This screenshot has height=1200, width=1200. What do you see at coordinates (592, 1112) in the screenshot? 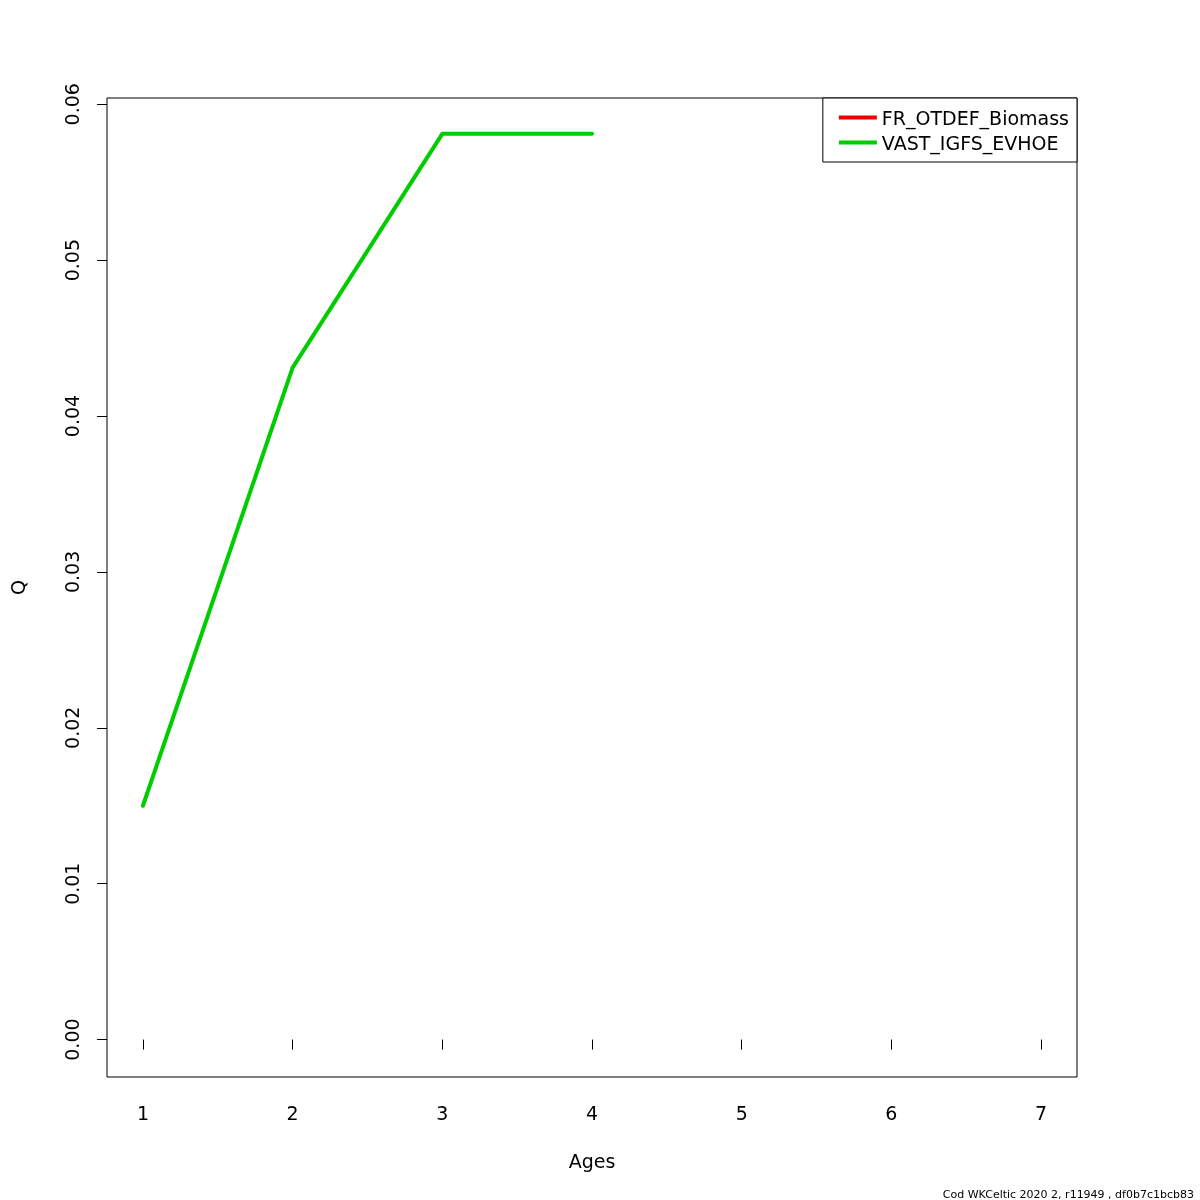
I see `x-tick-label: 4` at bounding box center [592, 1112].